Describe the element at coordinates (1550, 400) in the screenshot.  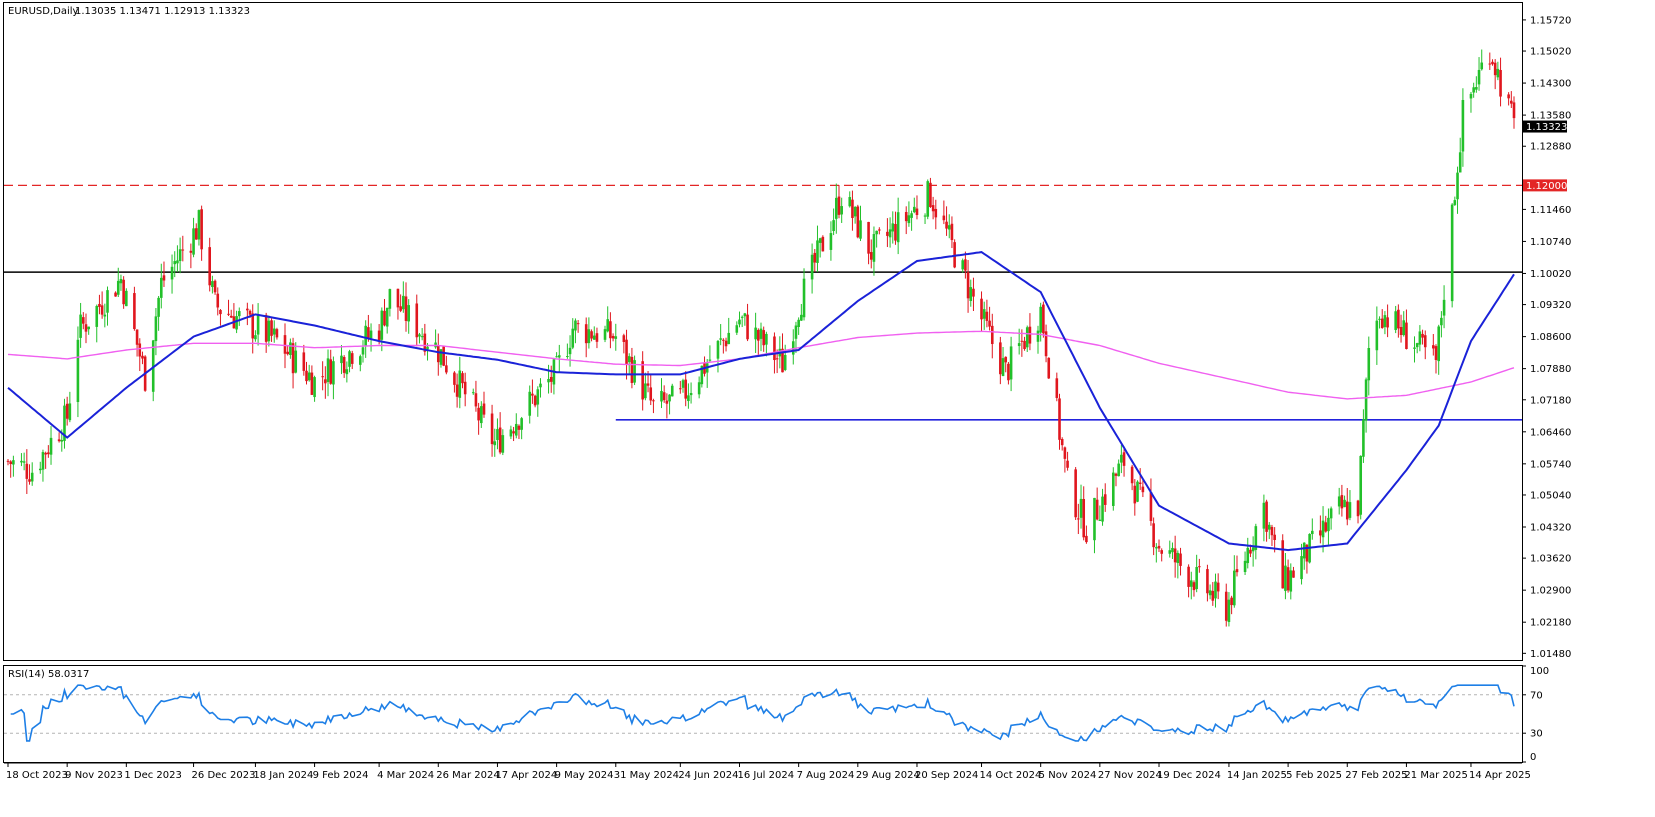
I see `price-tick-label: 1.07180` at that location.